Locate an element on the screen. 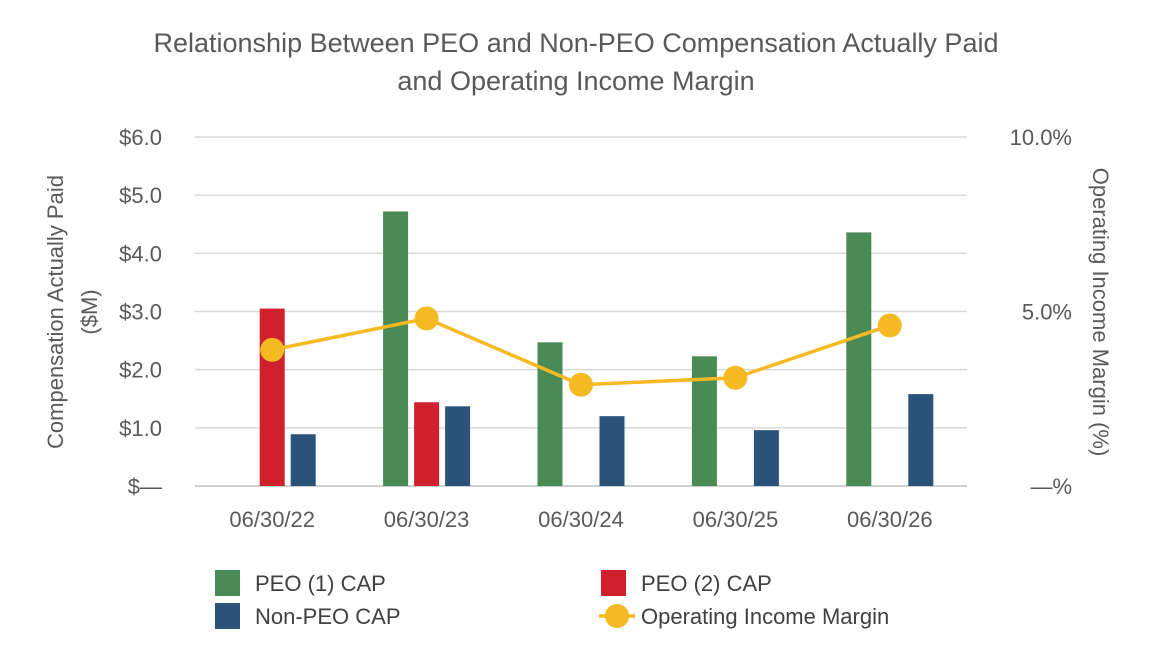 This screenshot has width=1152, height=672. left-axis-title: Compensation Actually Paid is located at coordinates (55, 312).